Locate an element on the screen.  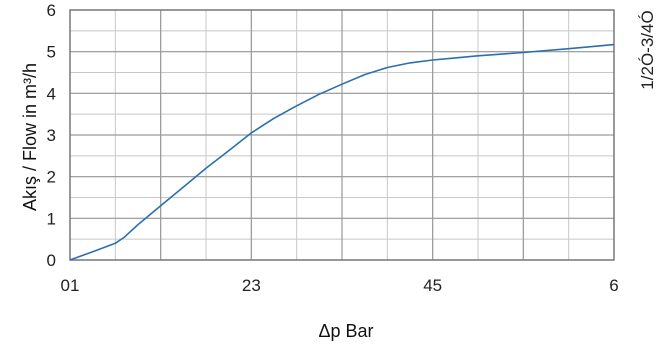
y-tick-label: 5 is located at coordinates (51, 52).